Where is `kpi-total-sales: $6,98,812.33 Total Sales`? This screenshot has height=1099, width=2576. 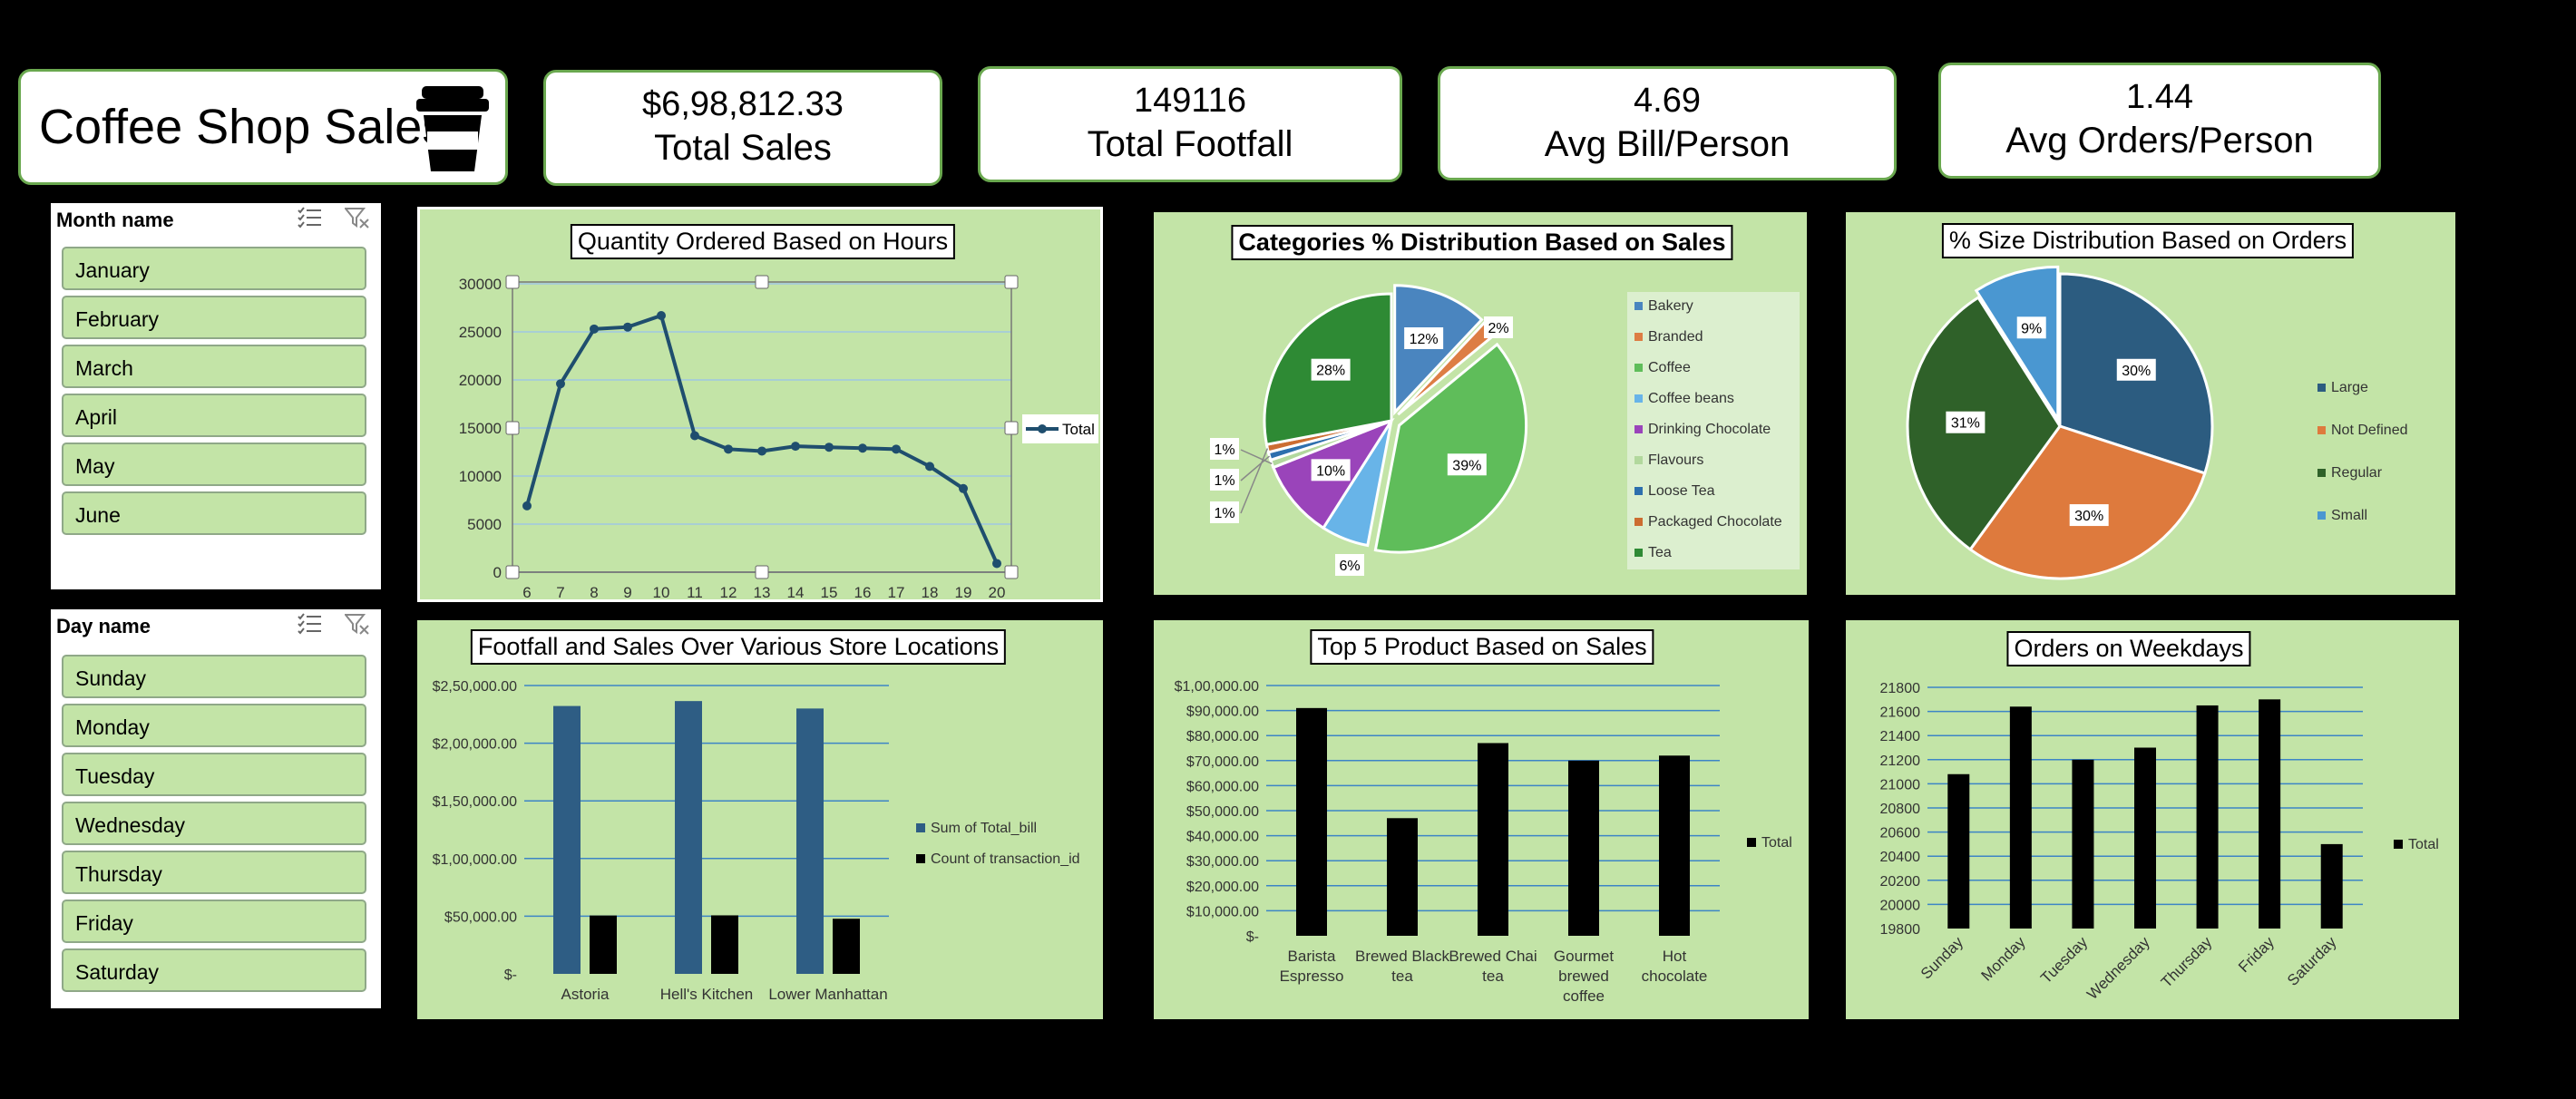
kpi-total-sales: $6,98,812.33 Total Sales is located at coordinates (742, 128).